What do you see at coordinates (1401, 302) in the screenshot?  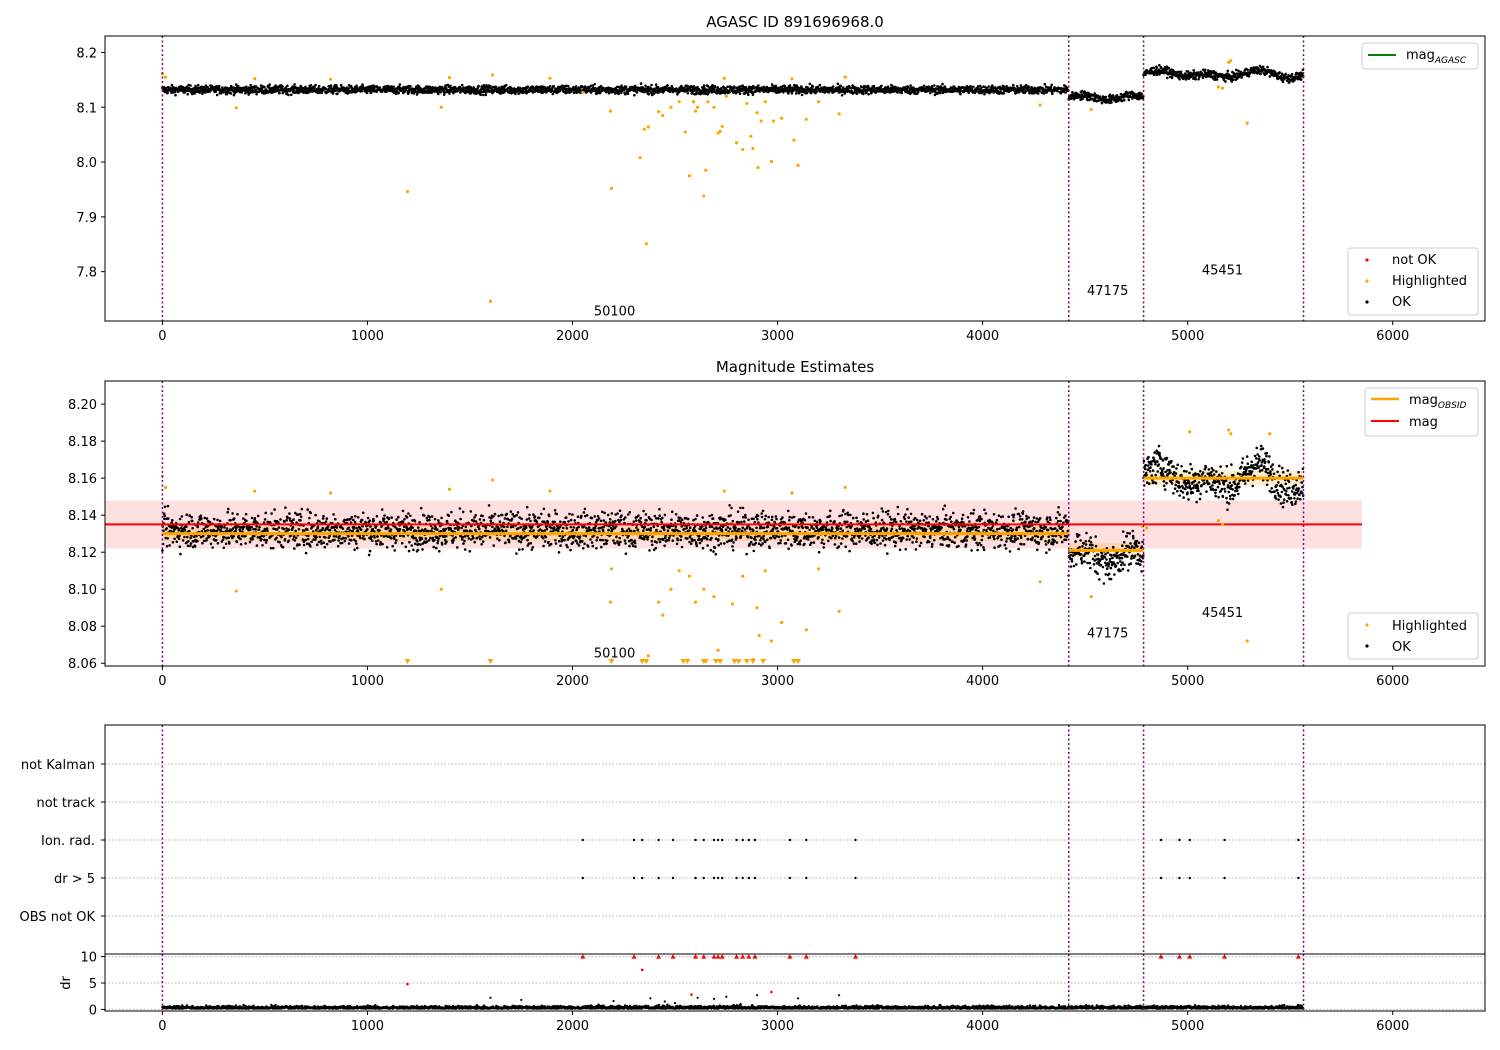 I see `legend-ok-label: OK` at bounding box center [1401, 302].